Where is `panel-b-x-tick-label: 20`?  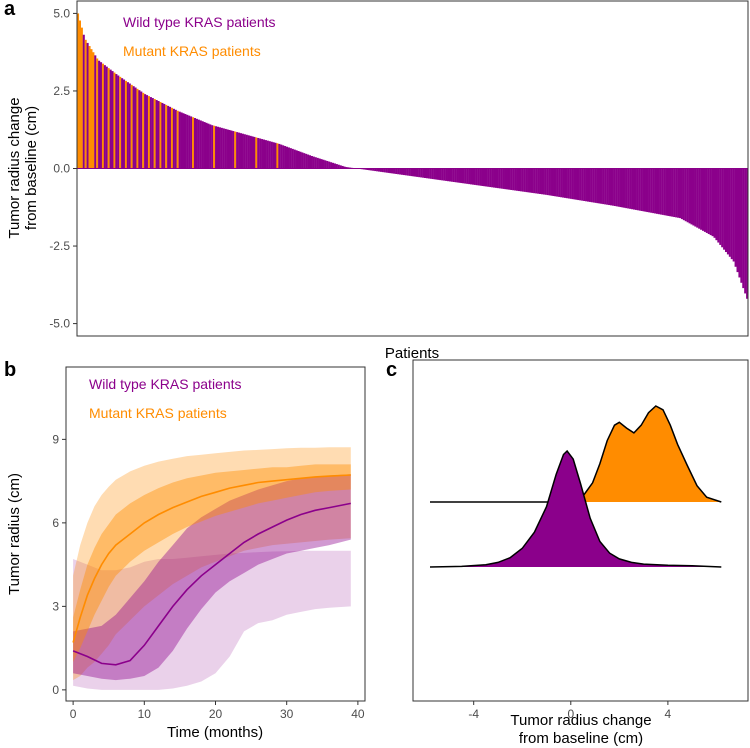 panel-b-x-tick-label: 20 is located at coordinates (216, 714).